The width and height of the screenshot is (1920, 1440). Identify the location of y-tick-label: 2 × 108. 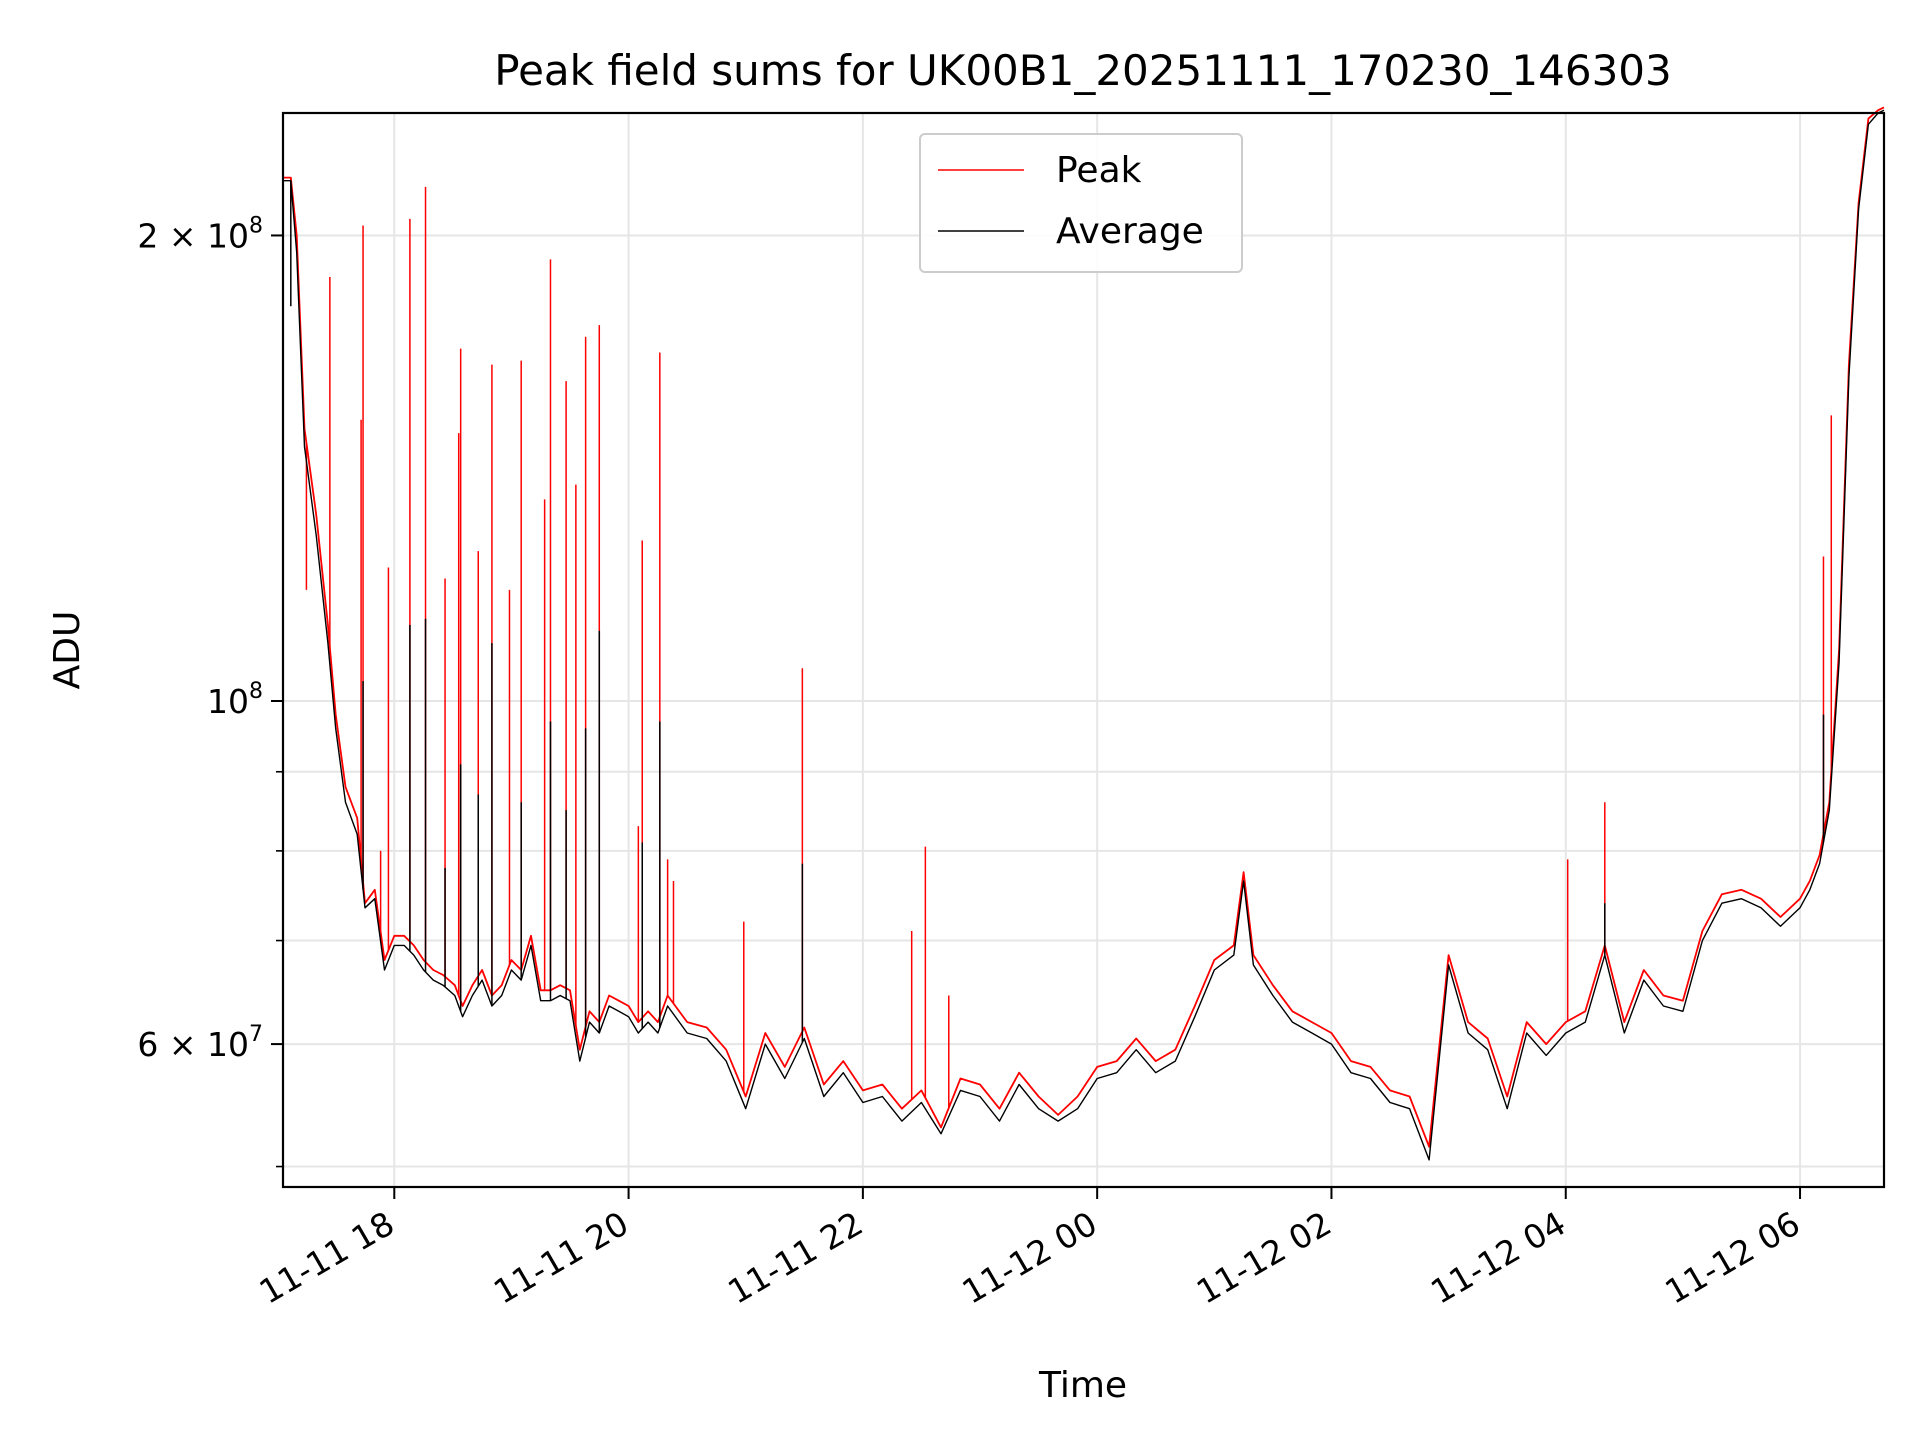
(200, 234).